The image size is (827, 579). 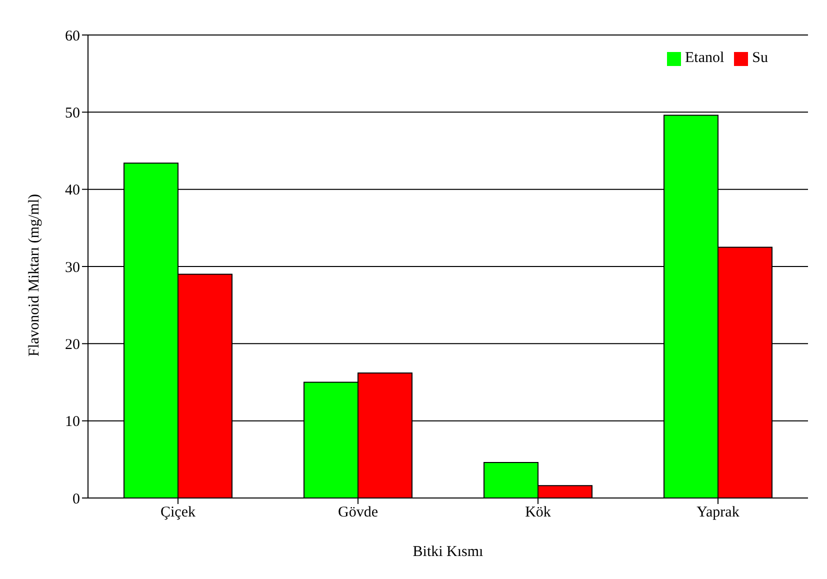 What do you see at coordinates (72, 190) in the screenshot?
I see `y-tick-label: 40` at bounding box center [72, 190].